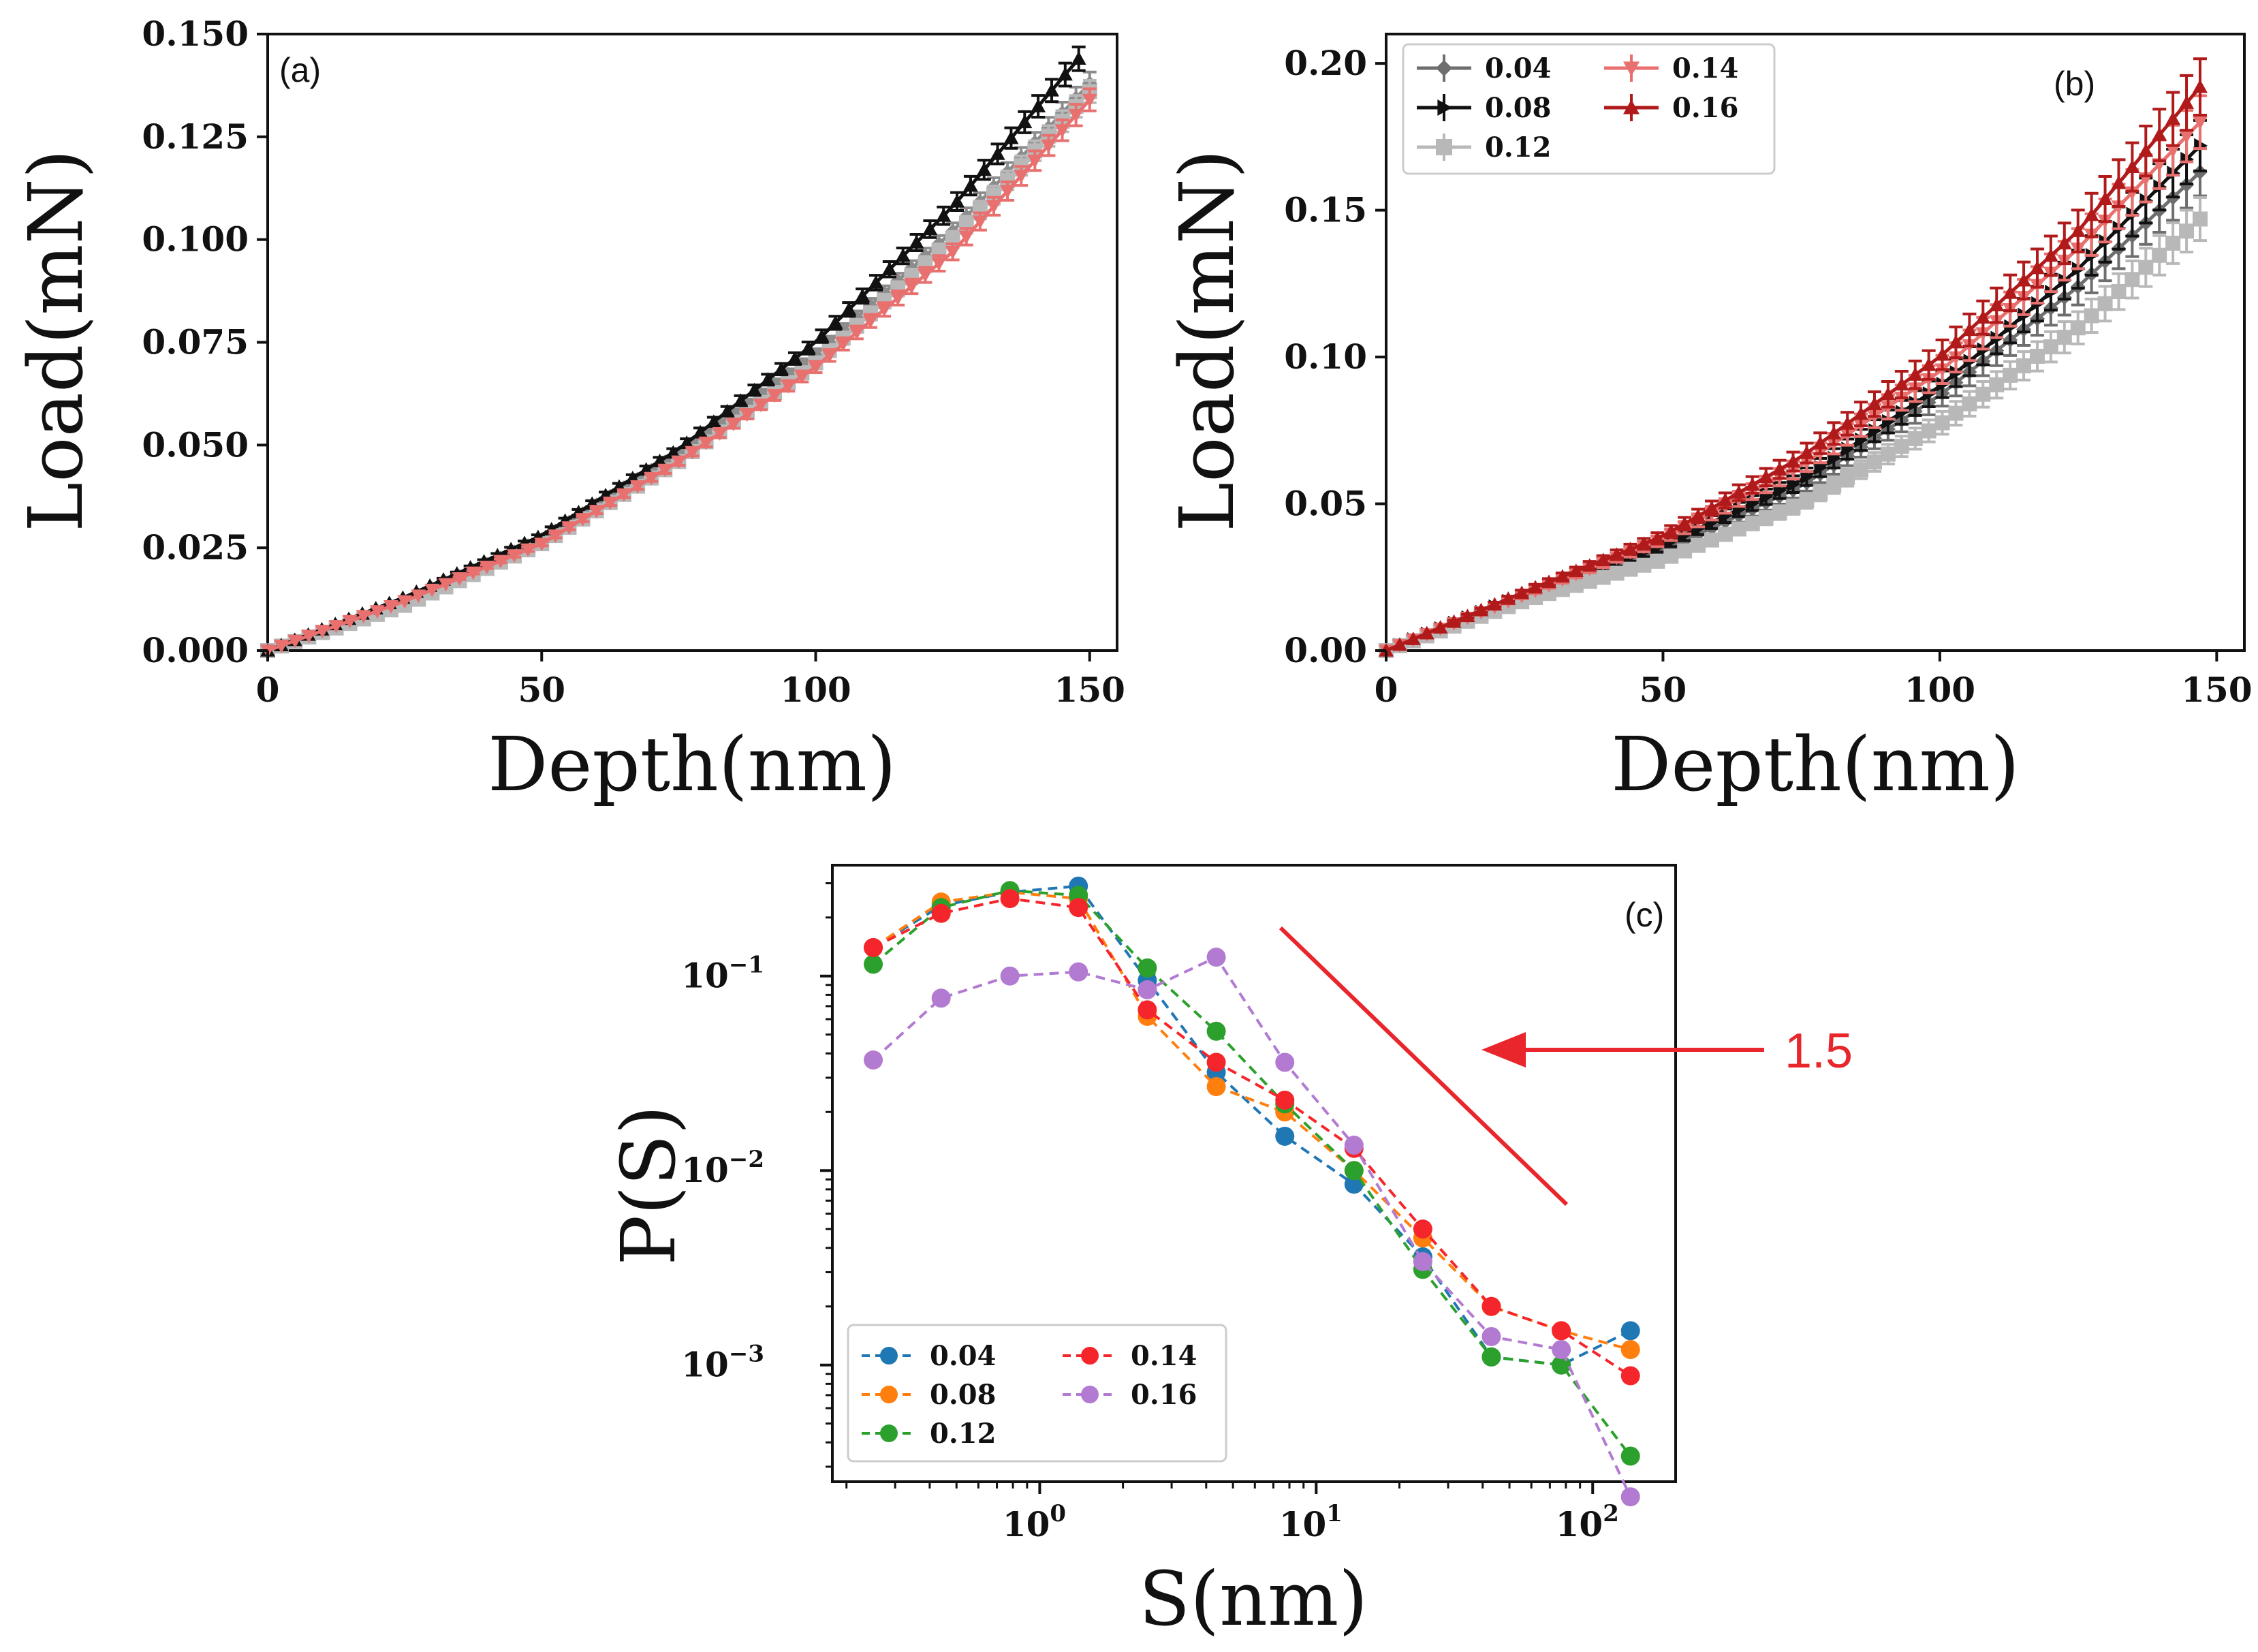 The image size is (2258, 1652). Describe the element at coordinates (1334, 1513) in the screenshot. I see `c-x-tick-exponent: 1` at that location.